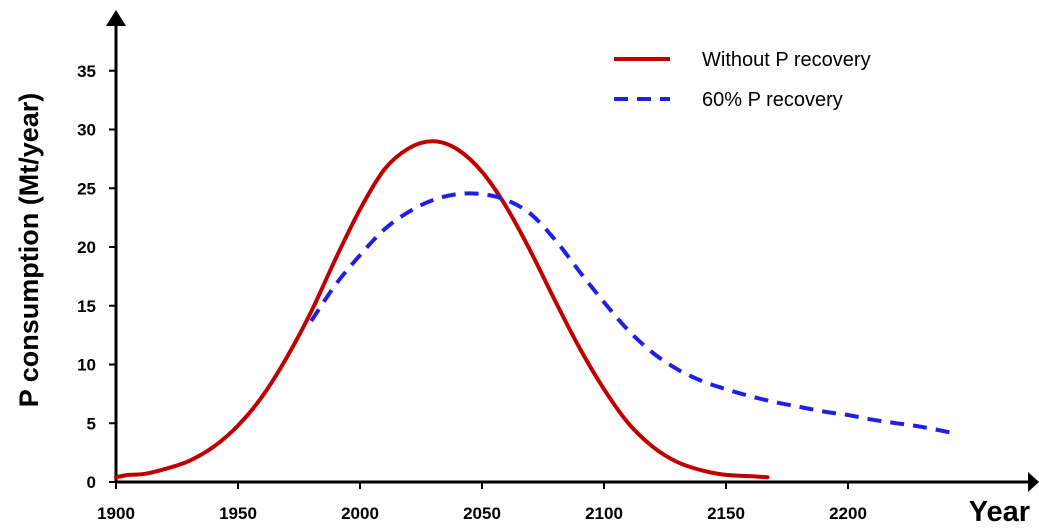 The width and height of the screenshot is (1039, 529). What do you see at coordinates (726, 513) in the screenshot?
I see `x-tick-label: 2150` at bounding box center [726, 513].